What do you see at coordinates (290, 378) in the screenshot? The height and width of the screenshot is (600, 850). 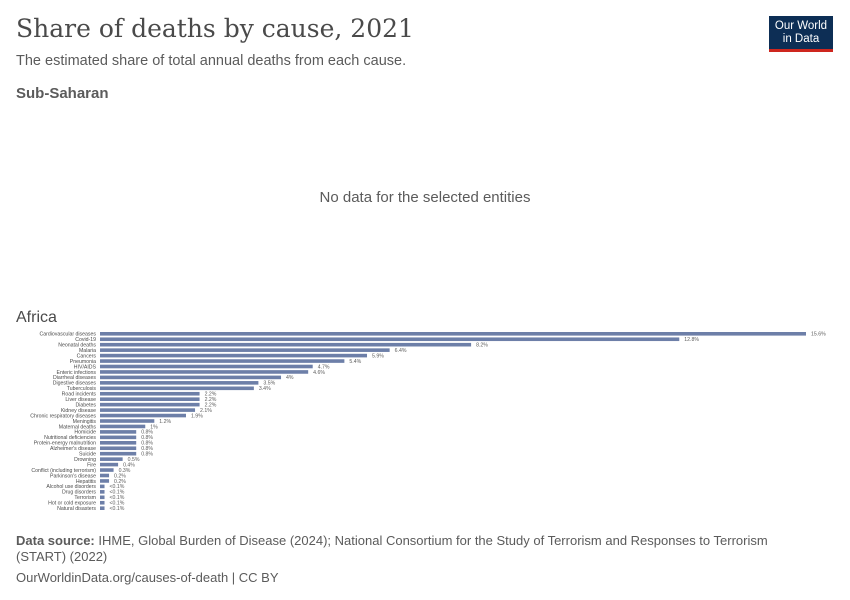 I see `value-label: 4%` at bounding box center [290, 378].